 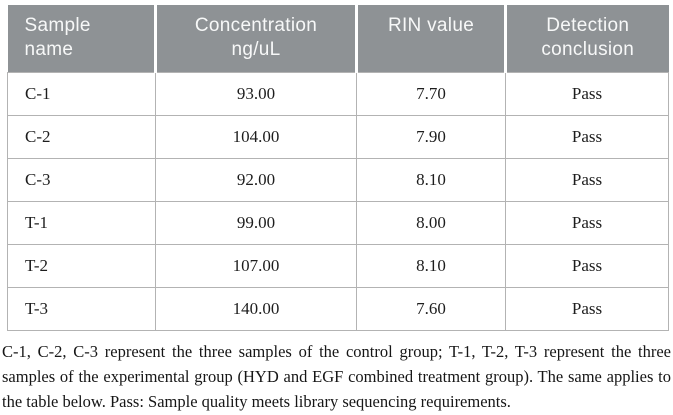 What do you see at coordinates (588, 25) in the screenshot?
I see `header-text: Detection` at bounding box center [588, 25].